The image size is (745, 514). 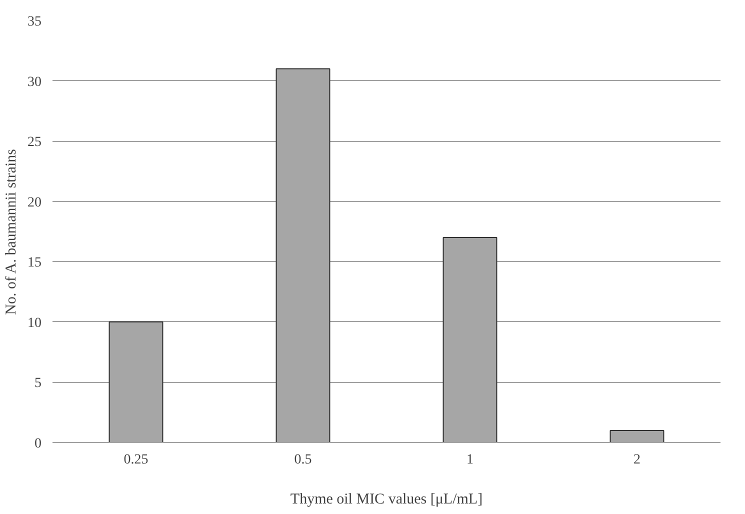 I want to click on y-tick-label: 15, so click(x=35, y=263).